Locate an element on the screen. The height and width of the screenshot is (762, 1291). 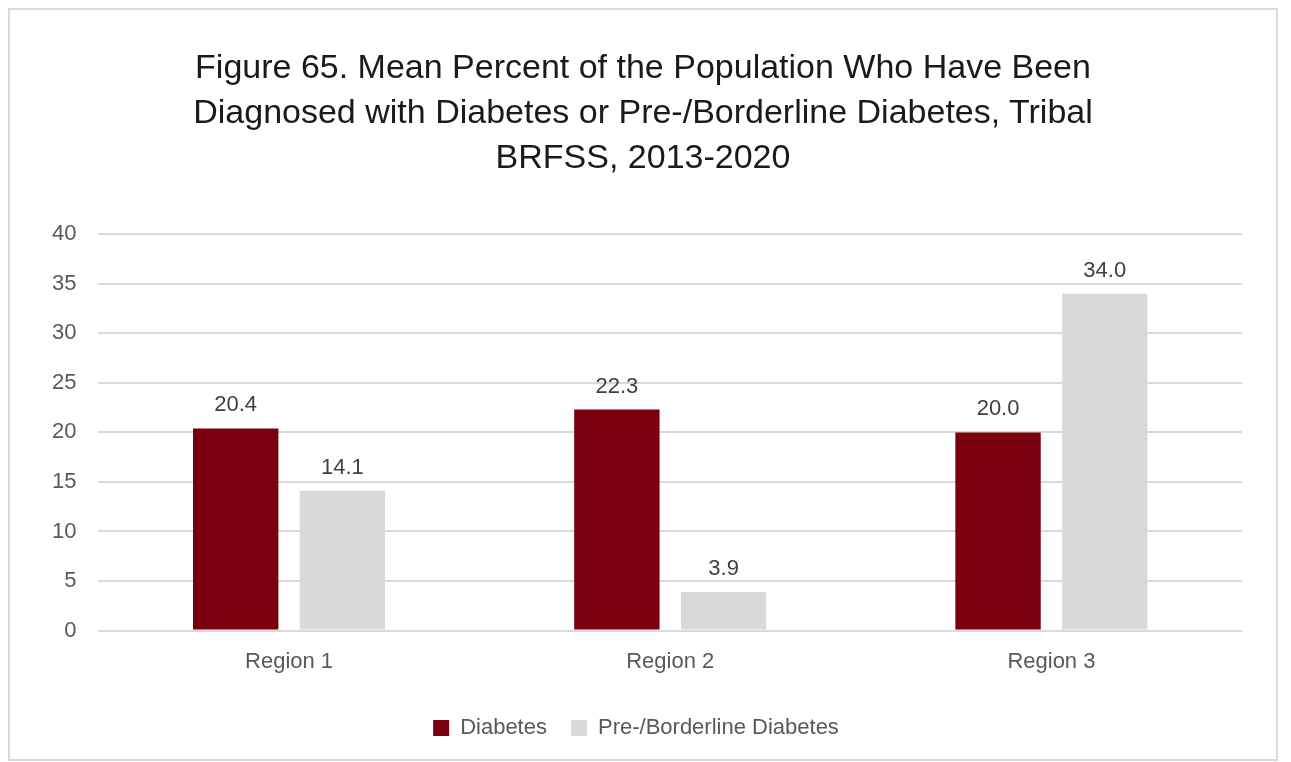
legend-label: Diabetes is located at coordinates (503, 727).